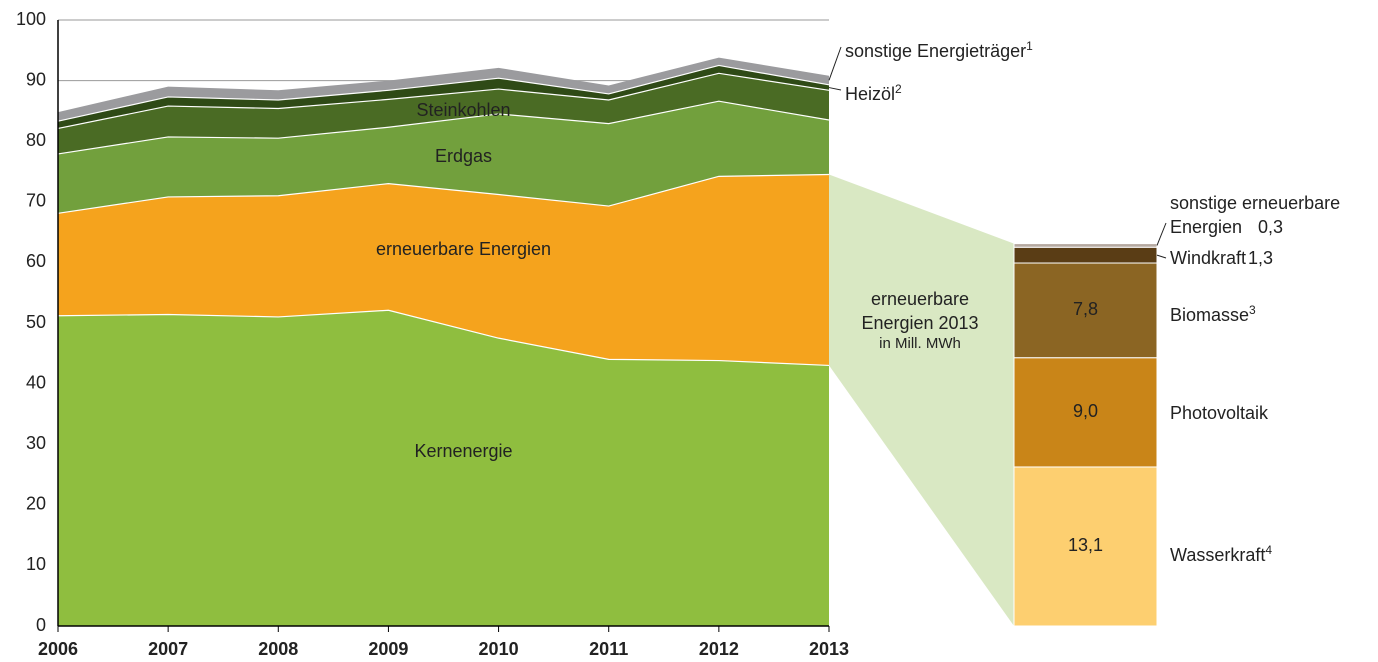 The image size is (1378, 662). What do you see at coordinates (36, 504) in the screenshot?
I see `y-tick-label: 20` at bounding box center [36, 504].